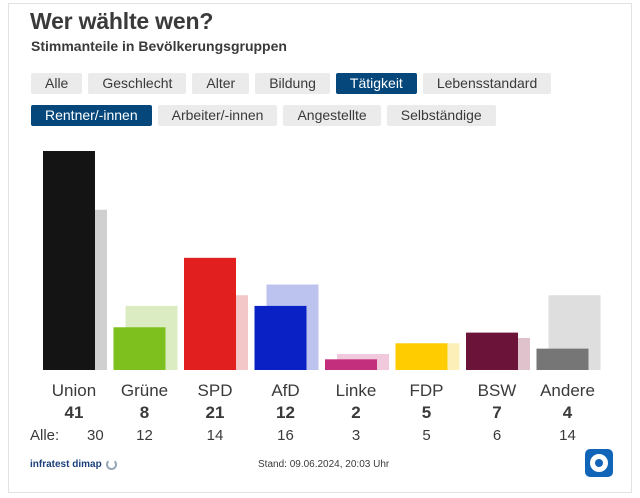  Describe the element at coordinates (215, 390) in the screenshot. I see `category-label-spd: SPD` at that location.